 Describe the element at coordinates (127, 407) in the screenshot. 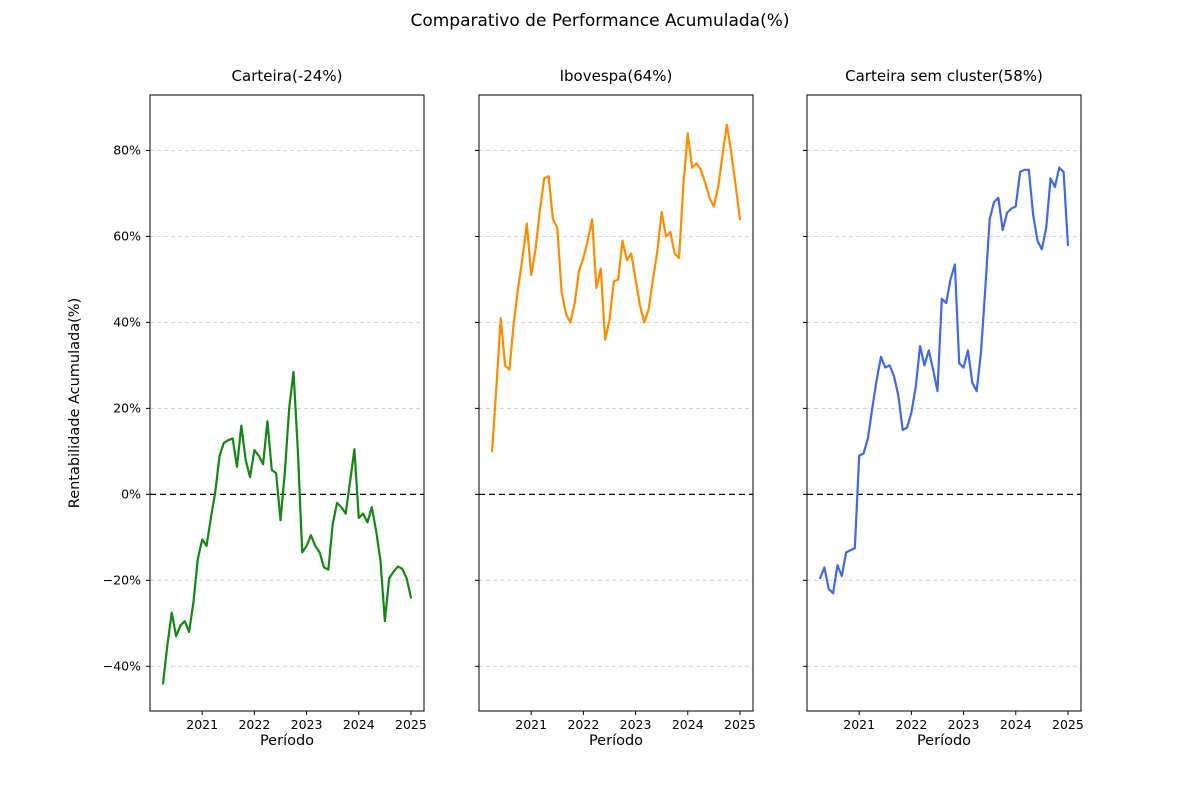

I see `svg-text: 20%` at that location.